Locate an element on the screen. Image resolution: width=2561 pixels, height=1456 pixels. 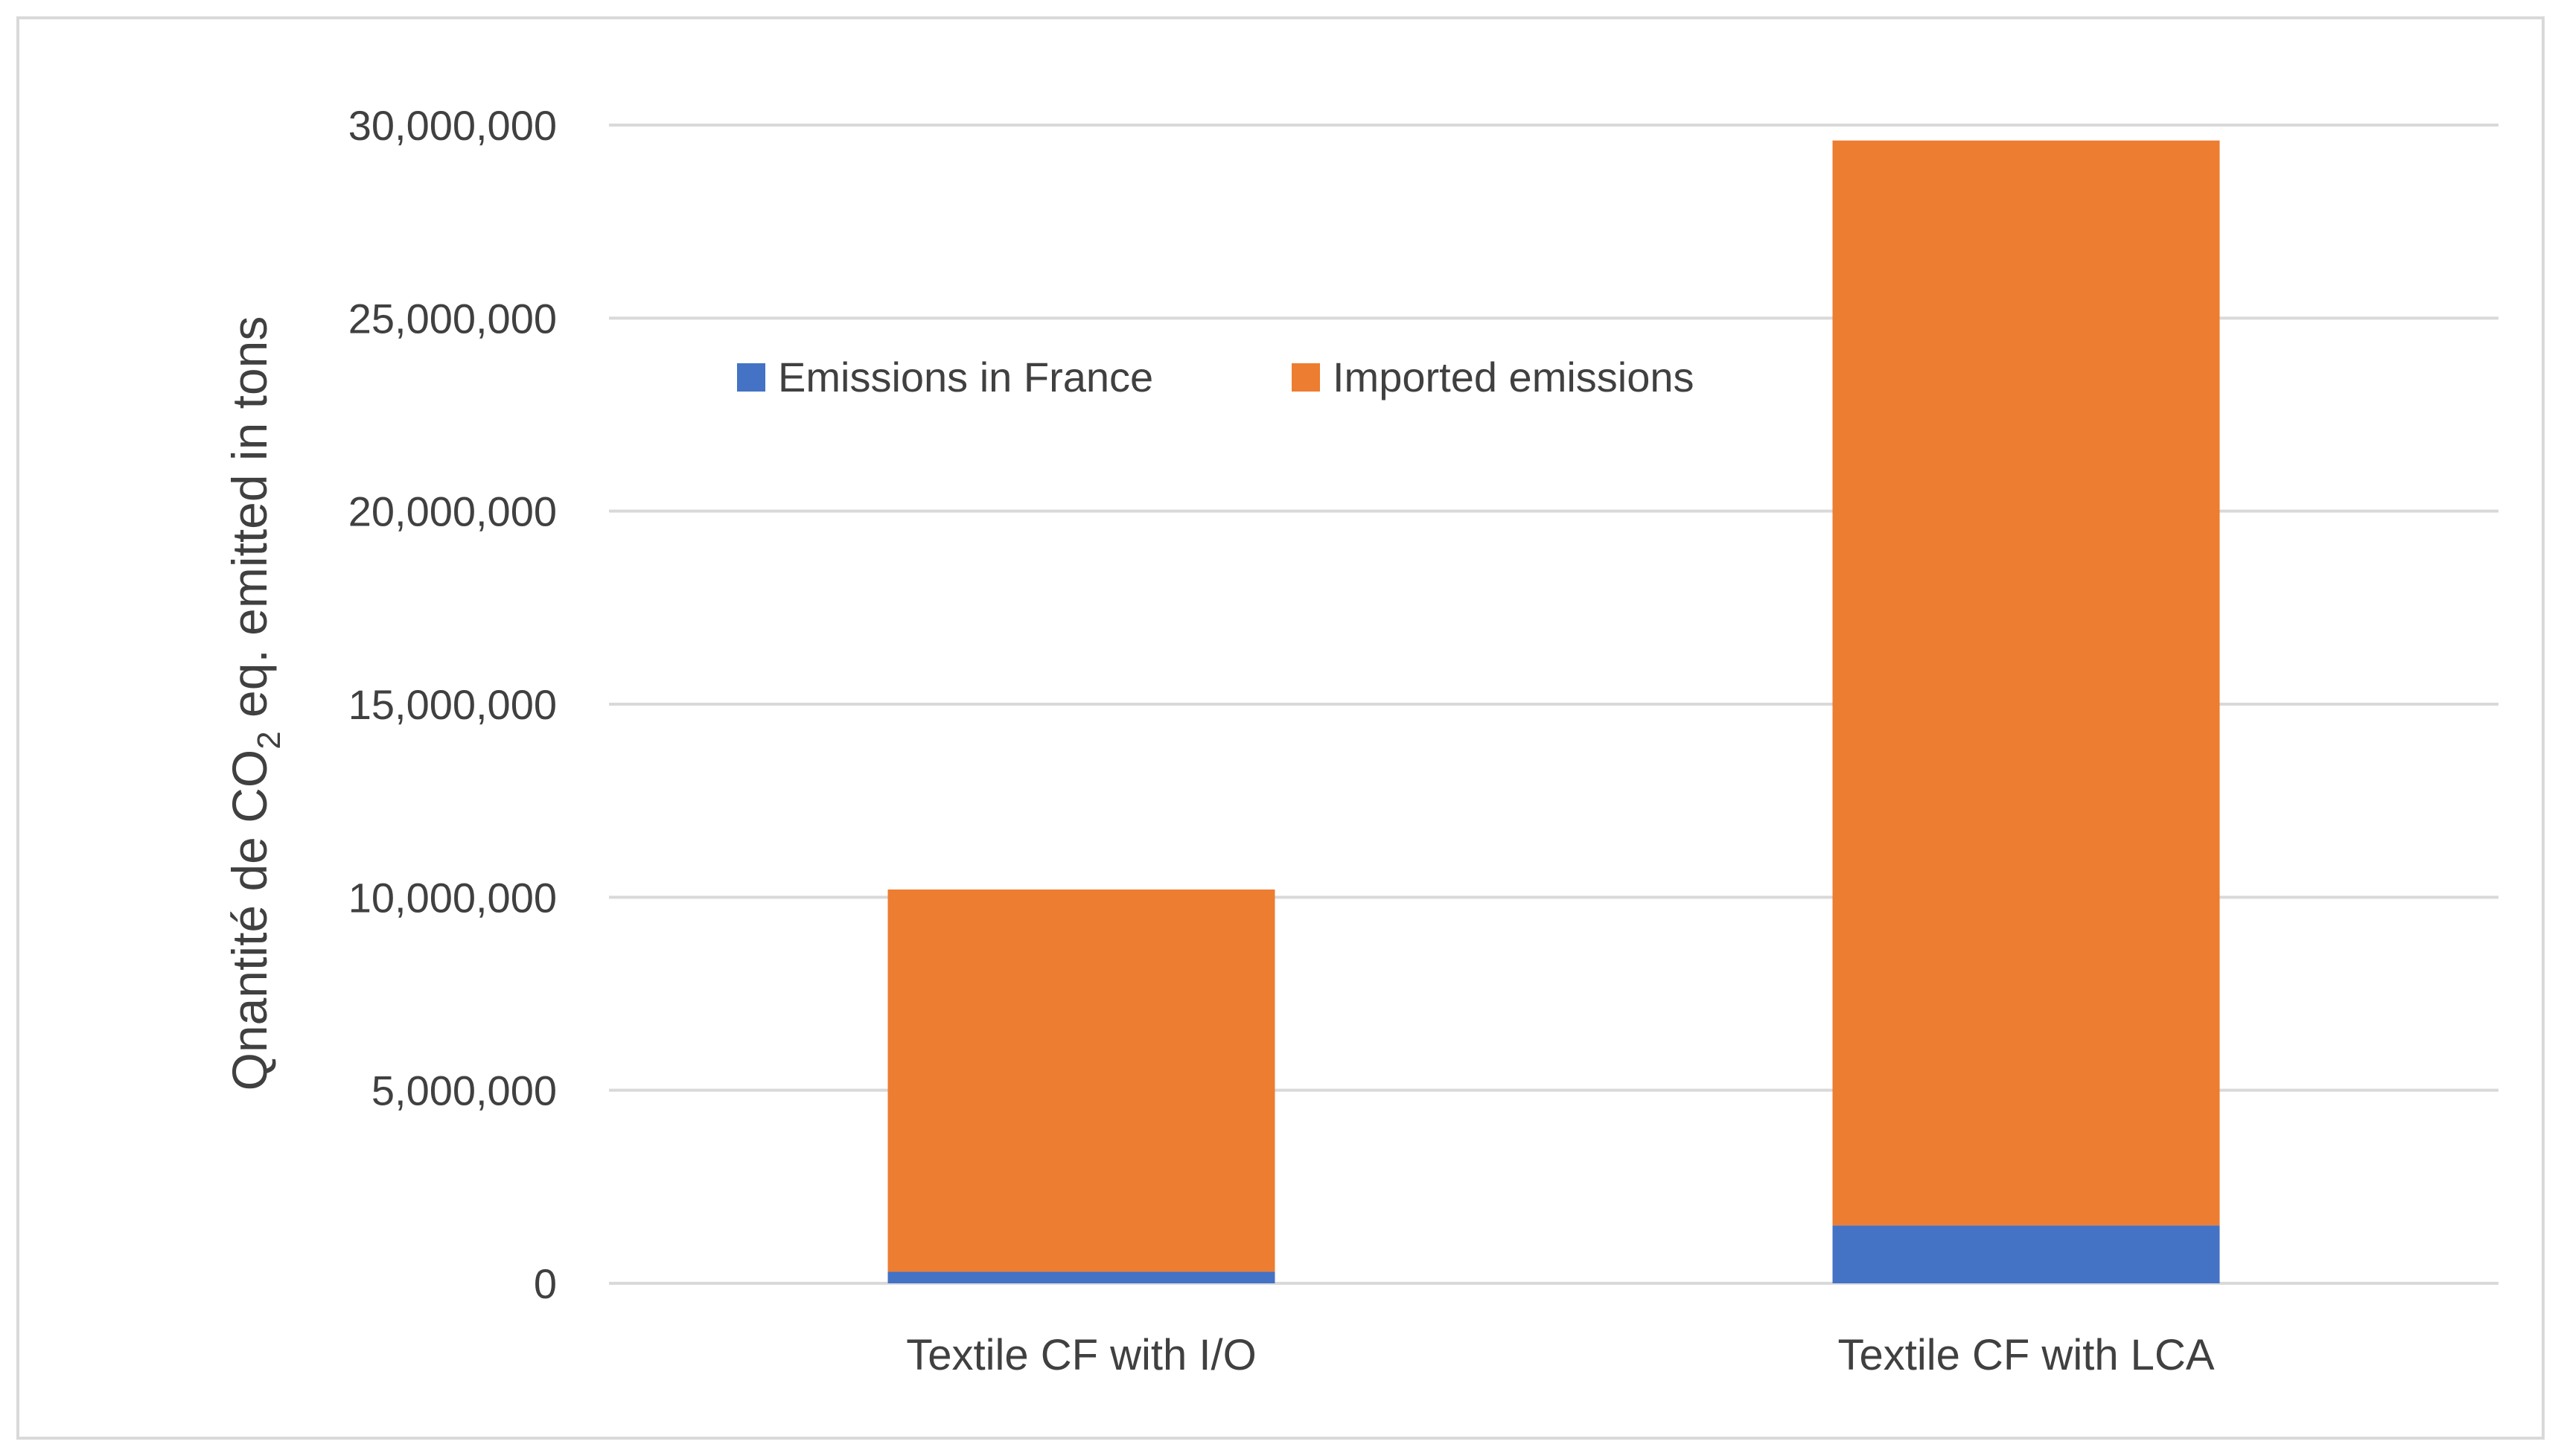
y-tick-label-5: 25,000,000 is located at coordinates (452, 318).